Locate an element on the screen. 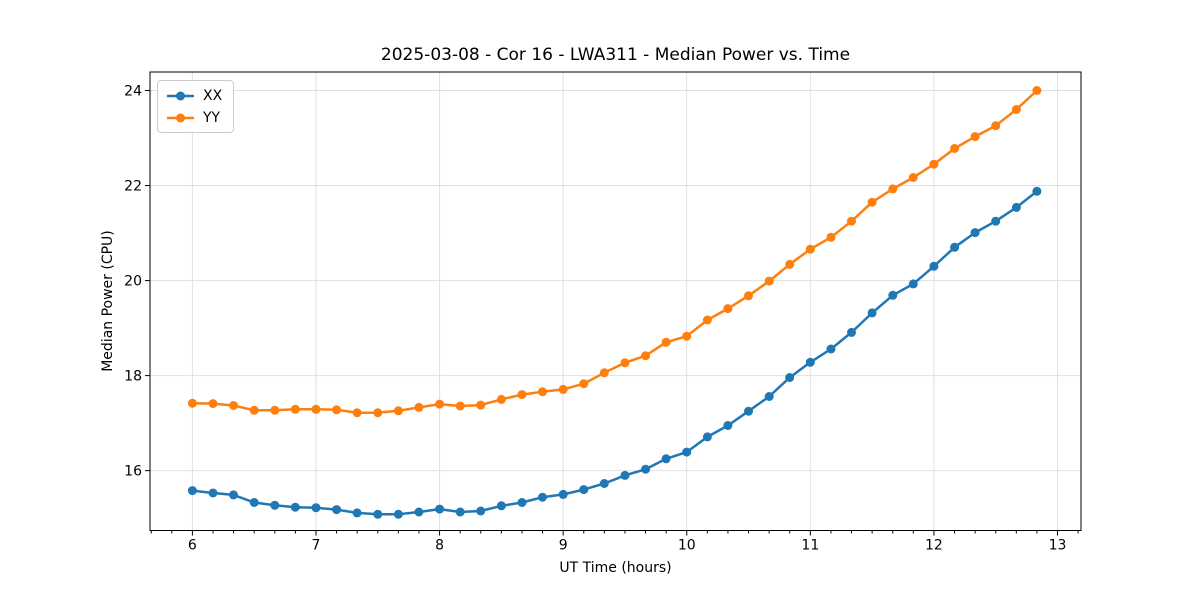  x-tick-label: 9 is located at coordinates (563, 546).